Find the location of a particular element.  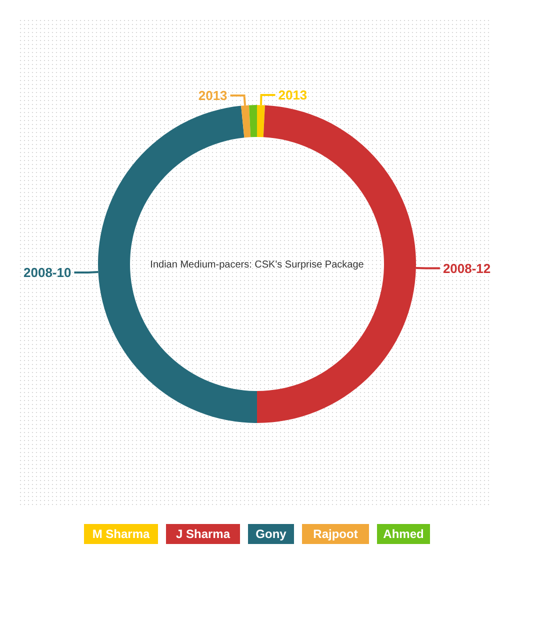

text: 2008-12 is located at coordinates (466, 268).